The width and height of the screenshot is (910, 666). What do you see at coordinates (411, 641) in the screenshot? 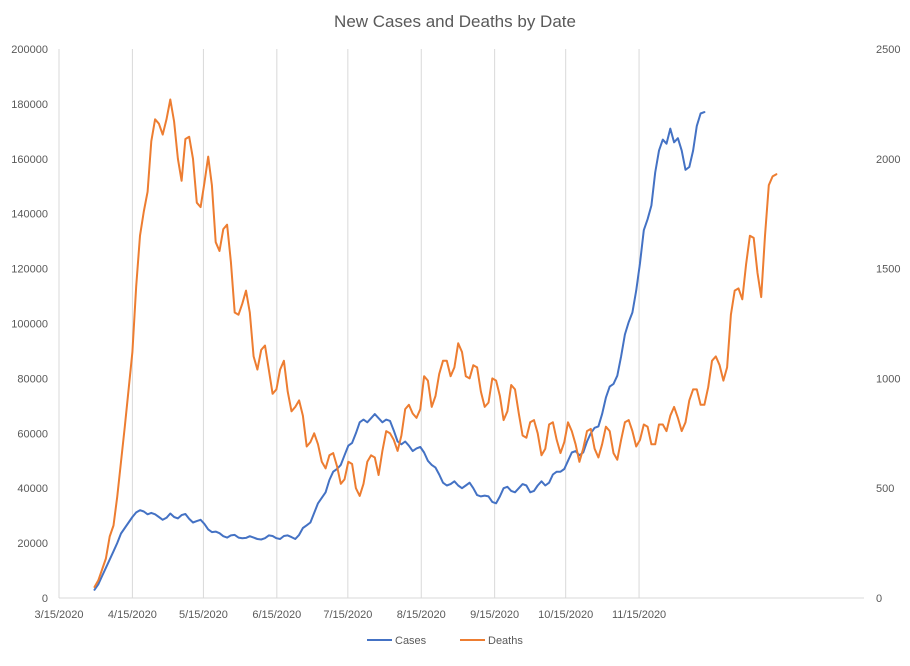
I see `legend-cases-label: Cases` at bounding box center [411, 641].